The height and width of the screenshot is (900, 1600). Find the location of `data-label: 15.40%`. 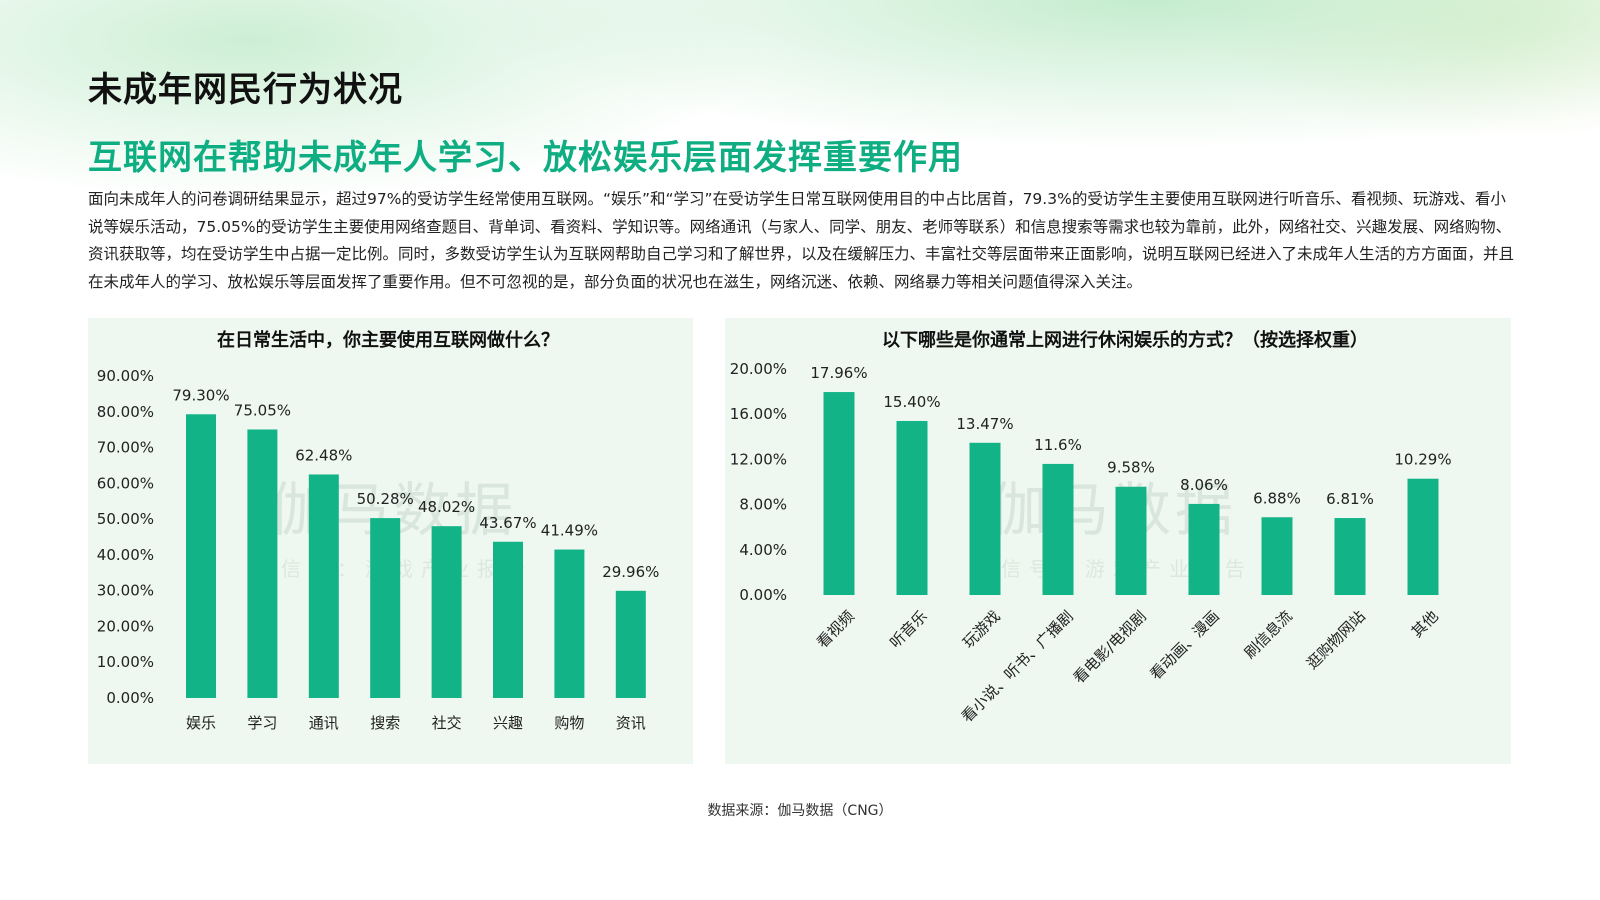

data-label: 15.40% is located at coordinates (911, 402).